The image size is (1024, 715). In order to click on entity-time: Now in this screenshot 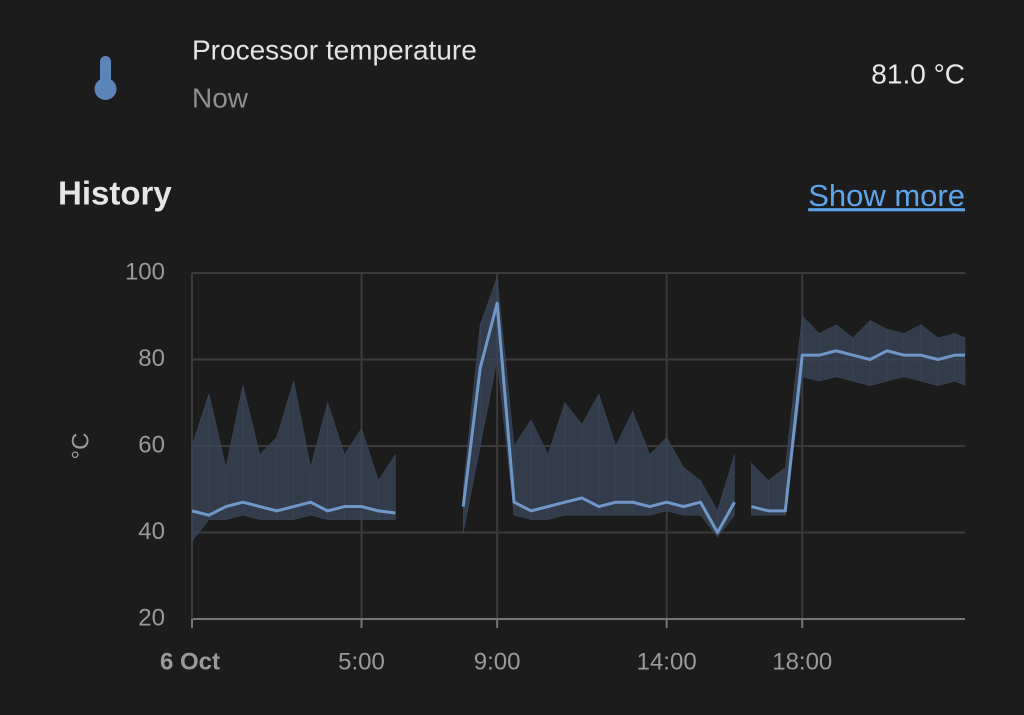, I will do `click(220, 97)`.